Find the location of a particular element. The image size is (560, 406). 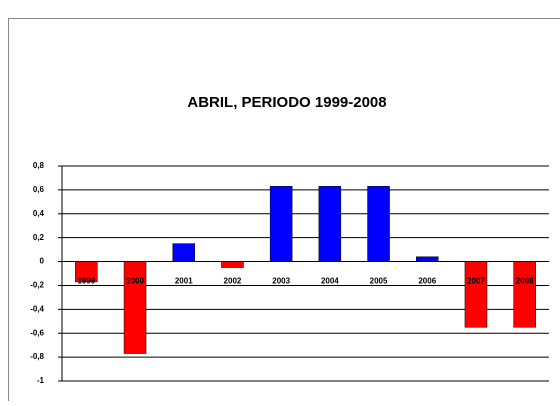

y-tick-label: 0,6 is located at coordinates (39, 189).